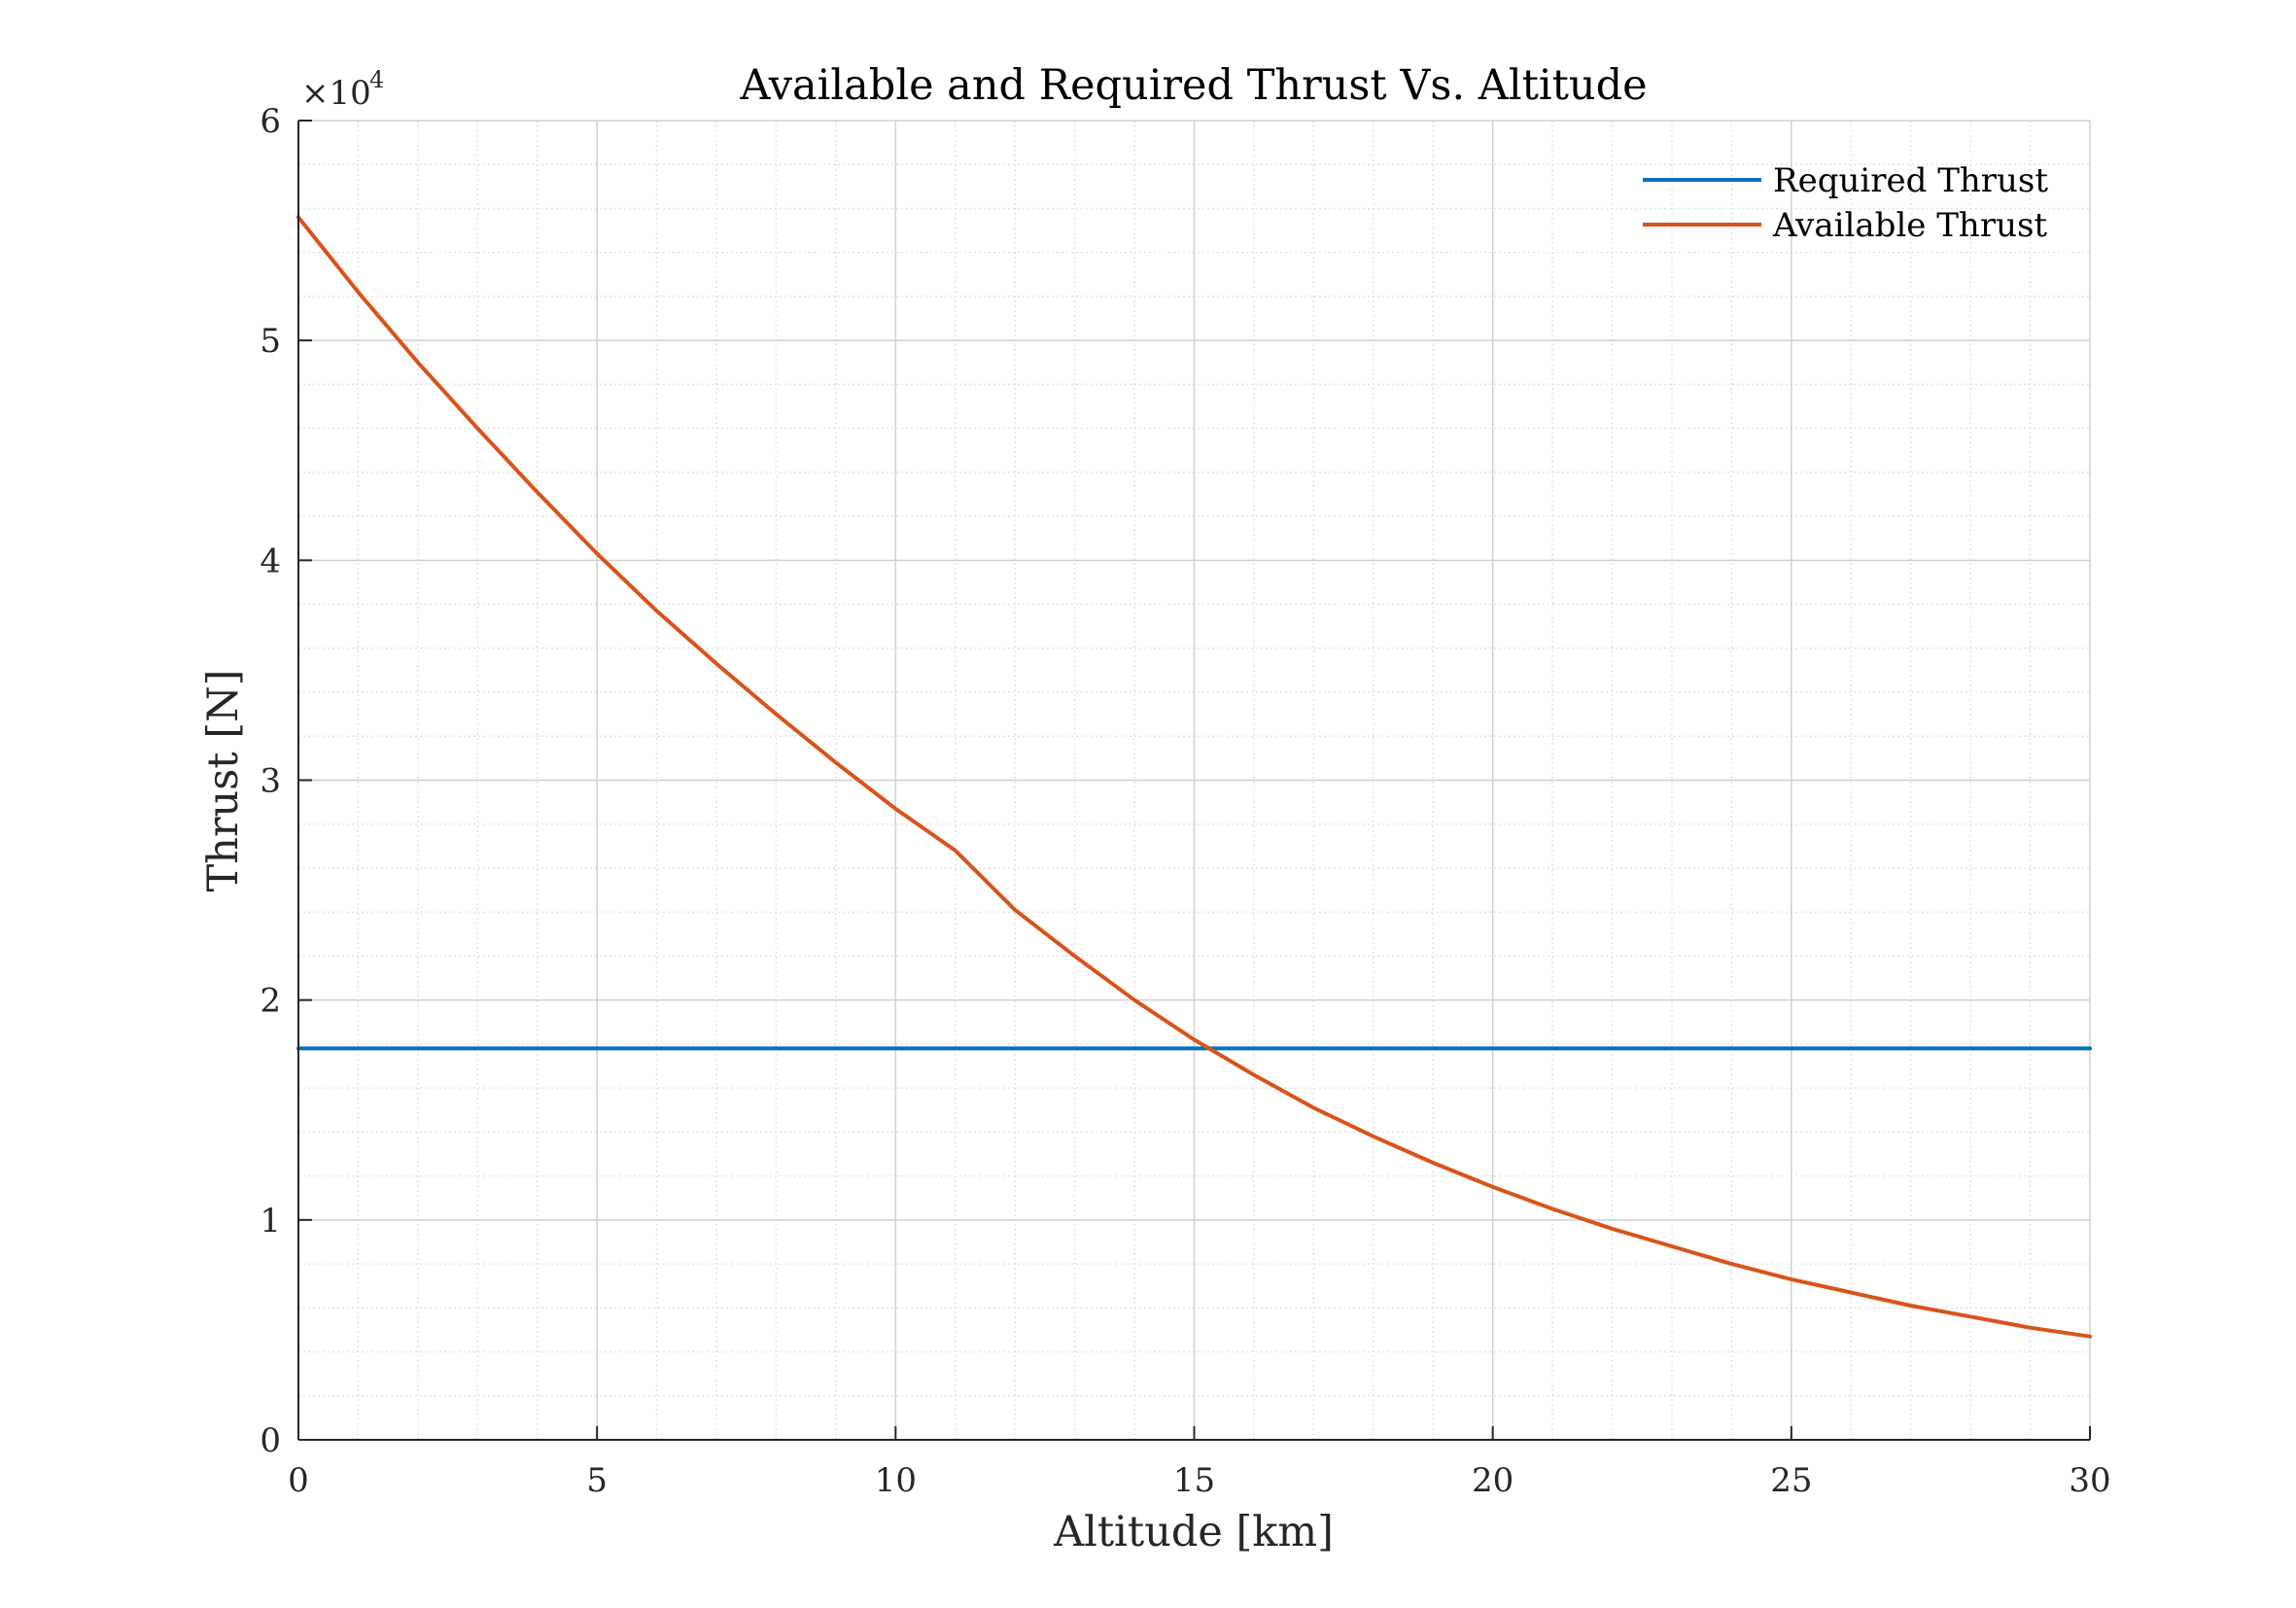 The height and width of the screenshot is (1608, 2296). Describe the element at coordinates (597, 1480) in the screenshot. I see `x-tick-label: 5` at that location.